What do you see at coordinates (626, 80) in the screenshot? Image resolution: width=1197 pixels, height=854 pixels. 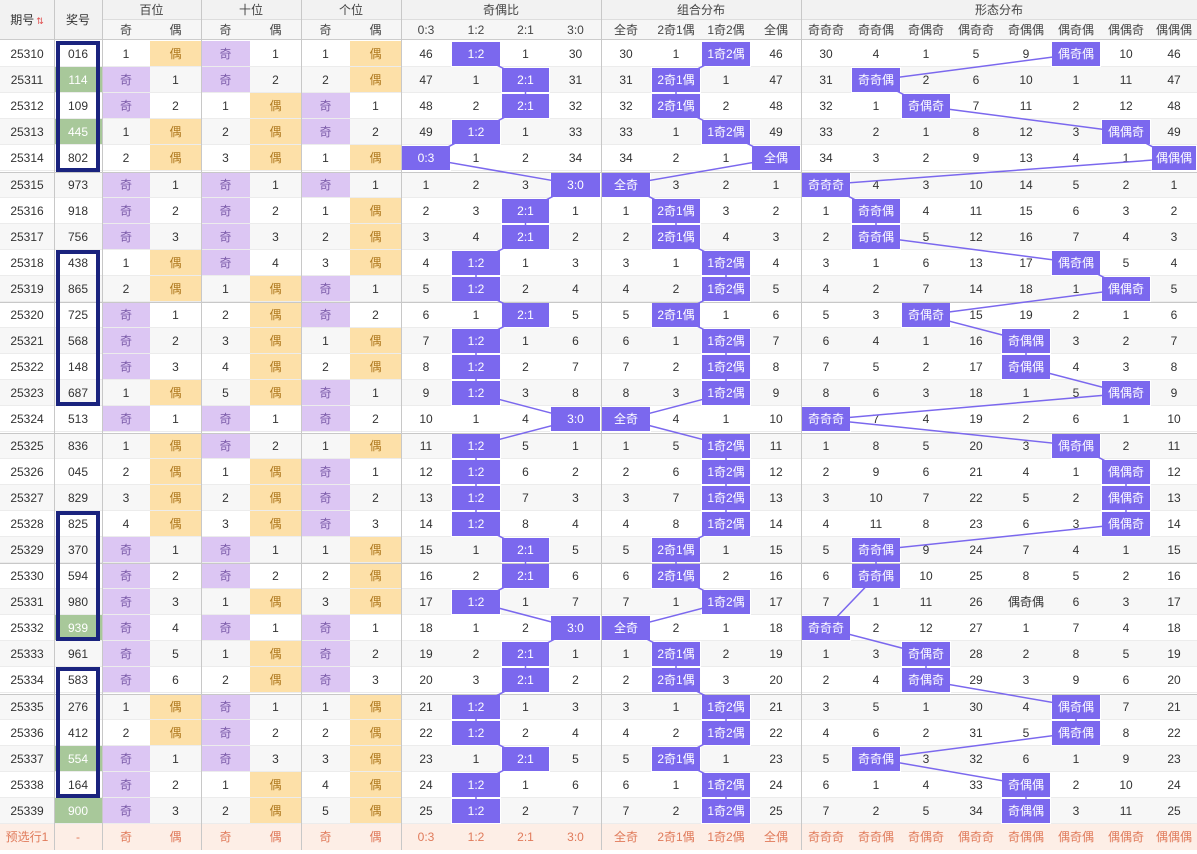 I see `count-cell: 31` at bounding box center [626, 80].